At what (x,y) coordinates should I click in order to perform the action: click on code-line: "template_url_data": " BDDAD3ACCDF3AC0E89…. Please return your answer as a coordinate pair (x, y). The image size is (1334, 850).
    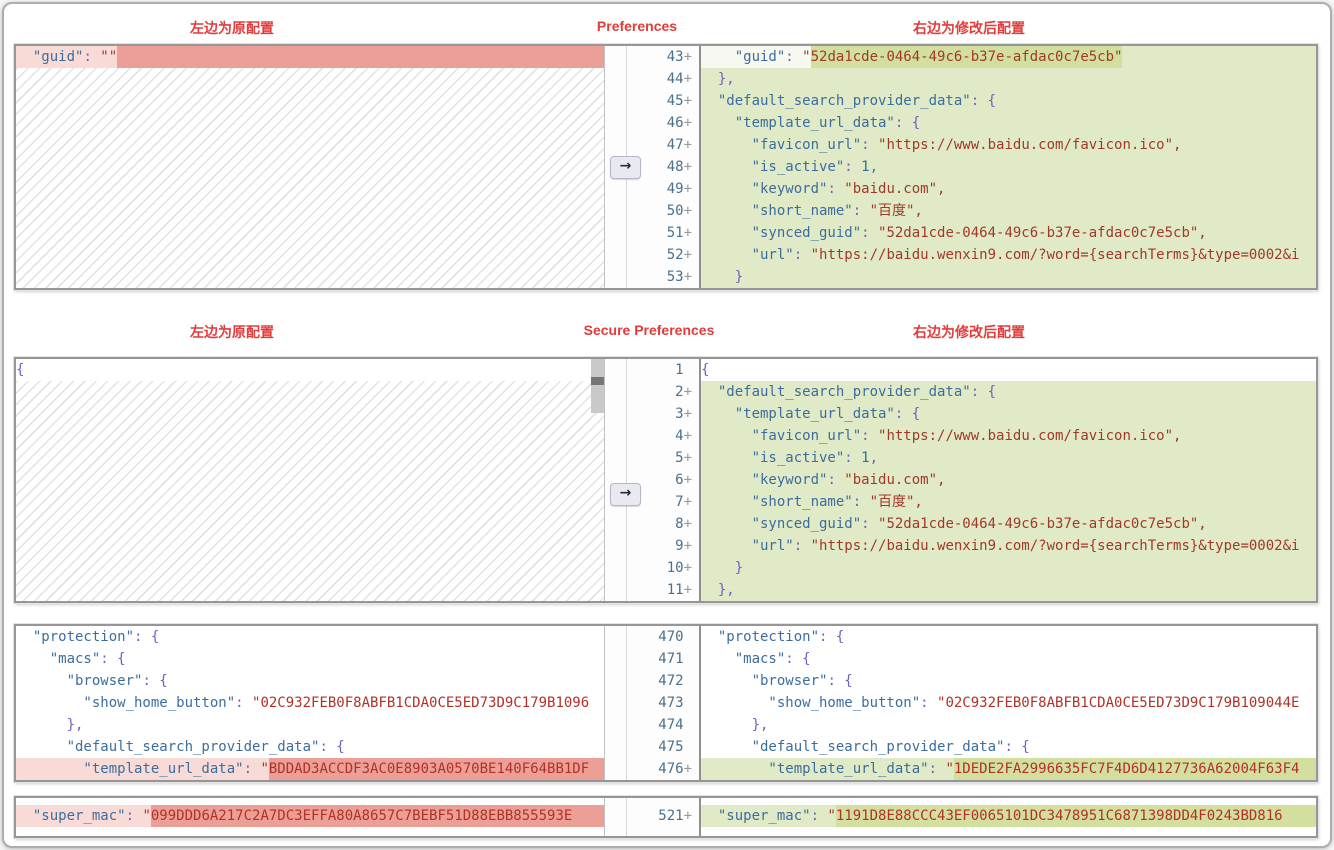
    Looking at the image, I should click on (310, 769).